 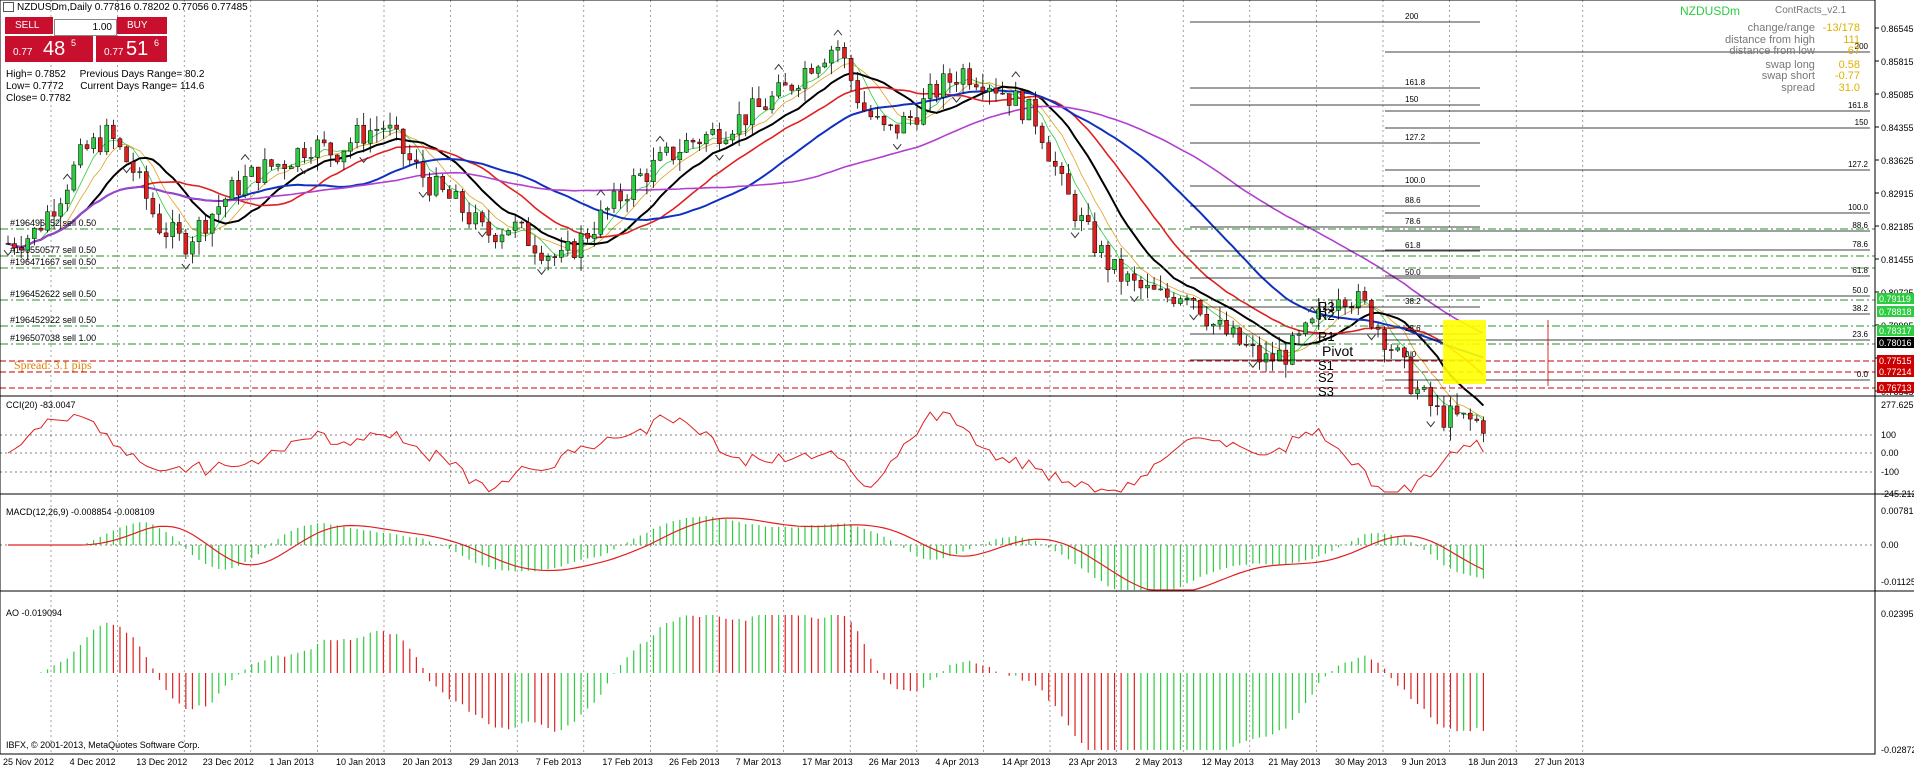 I want to click on symbol-label: NZDUSDm, so click(x=1710, y=11).